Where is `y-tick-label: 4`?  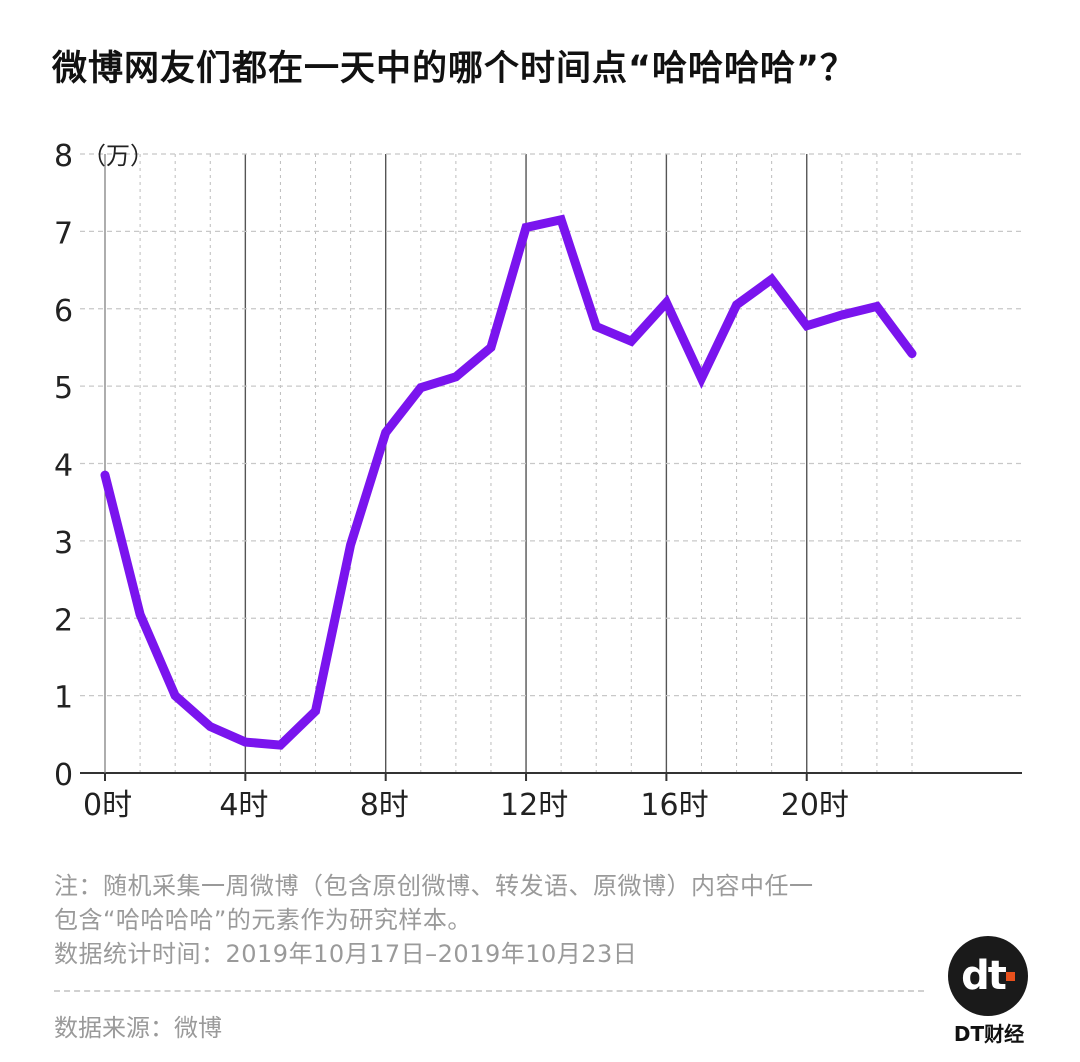
y-tick-label: 4 is located at coordinates (63, 466).